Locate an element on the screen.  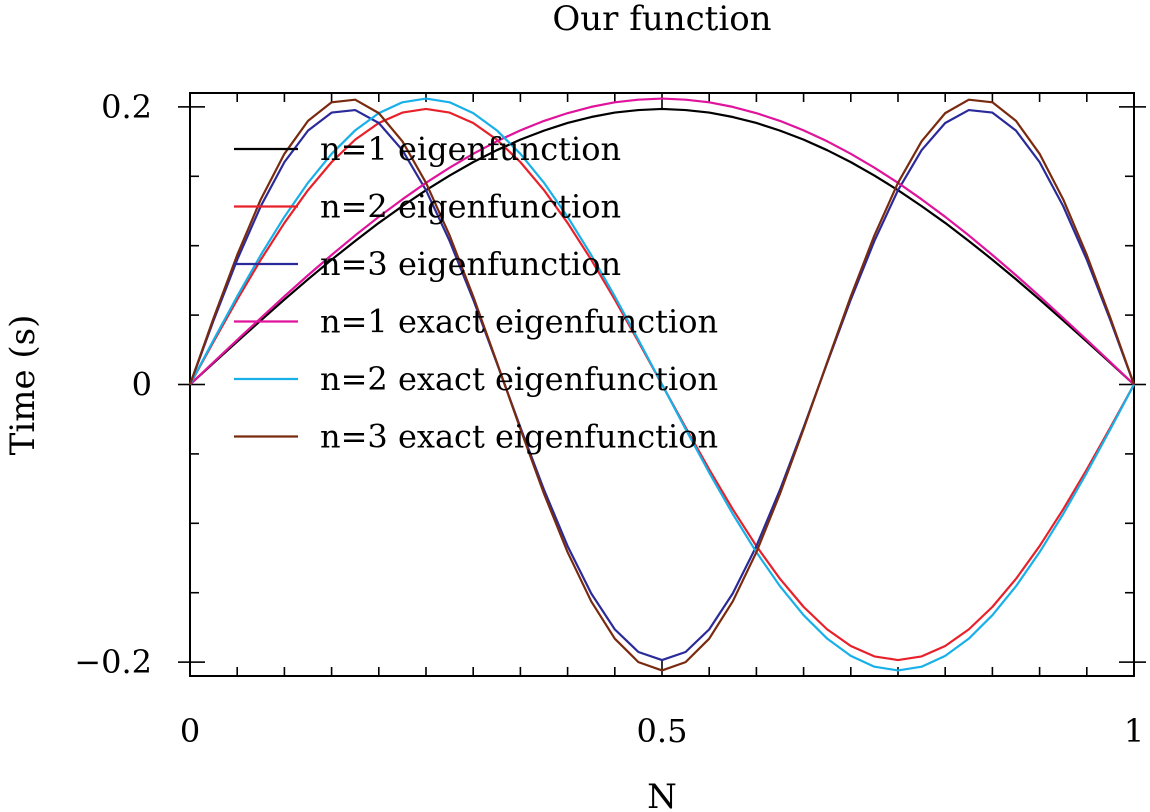
x-axis-label: N is located at coordinates (662, 794).